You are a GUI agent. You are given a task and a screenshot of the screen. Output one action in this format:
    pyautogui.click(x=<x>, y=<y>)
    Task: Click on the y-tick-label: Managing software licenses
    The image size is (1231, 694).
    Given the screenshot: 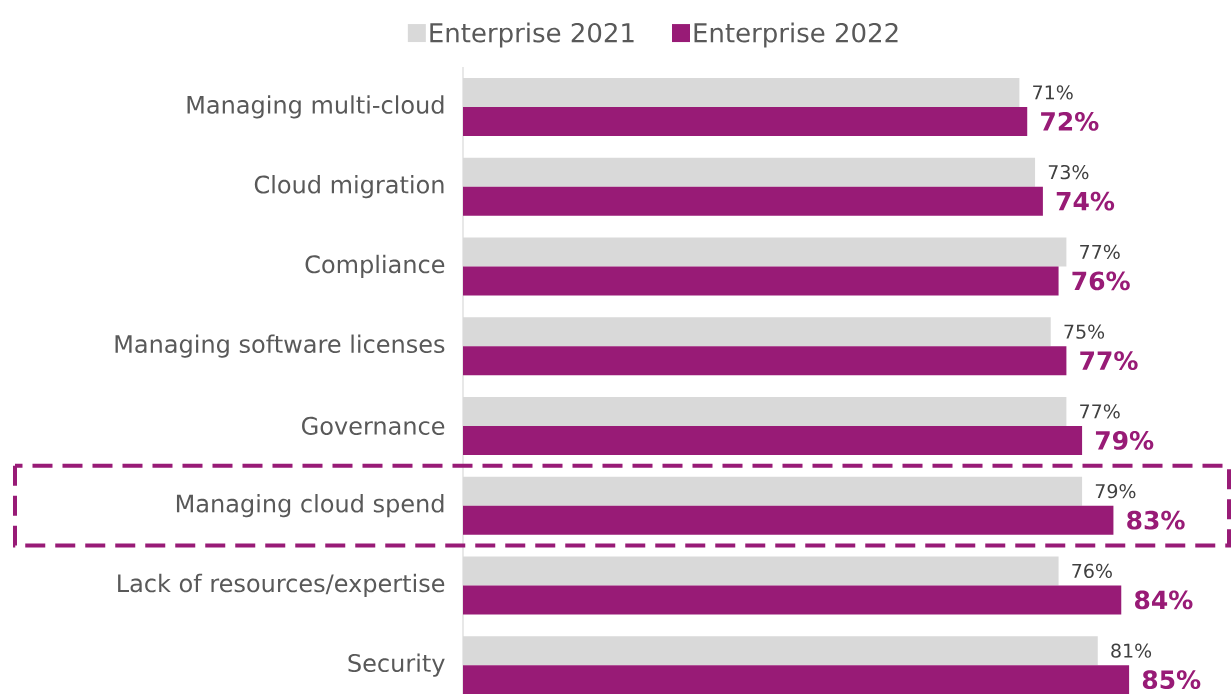 What is the action you would take?
    pyautogui.click(x=280, y=346)
    